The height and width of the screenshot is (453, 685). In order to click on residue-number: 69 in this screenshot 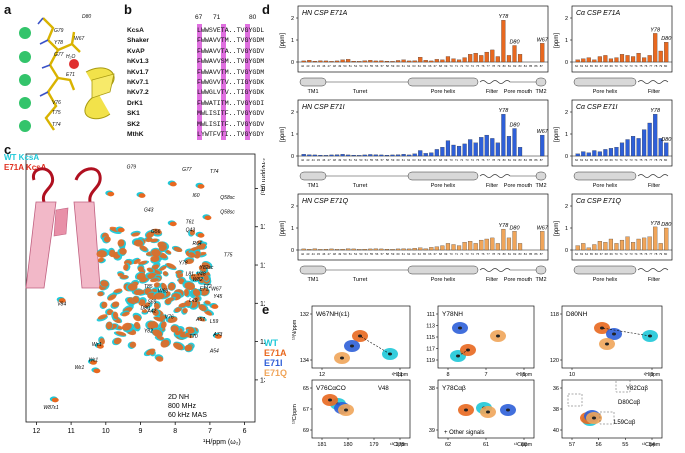, I will do `click(446, 160)`.